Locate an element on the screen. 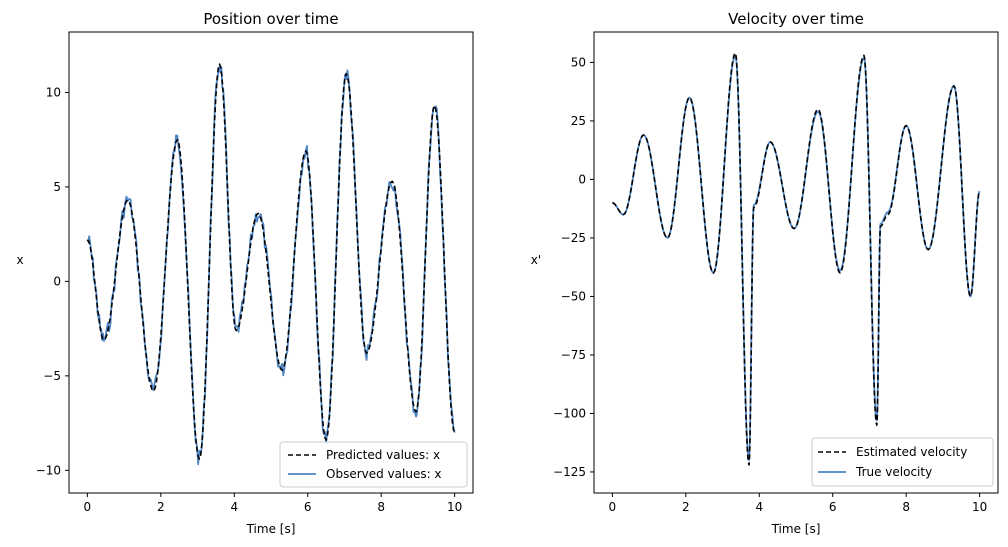 This screenshot has height=547, width=1008. y-tick-label: −125 is located at coordinates (569, 472).